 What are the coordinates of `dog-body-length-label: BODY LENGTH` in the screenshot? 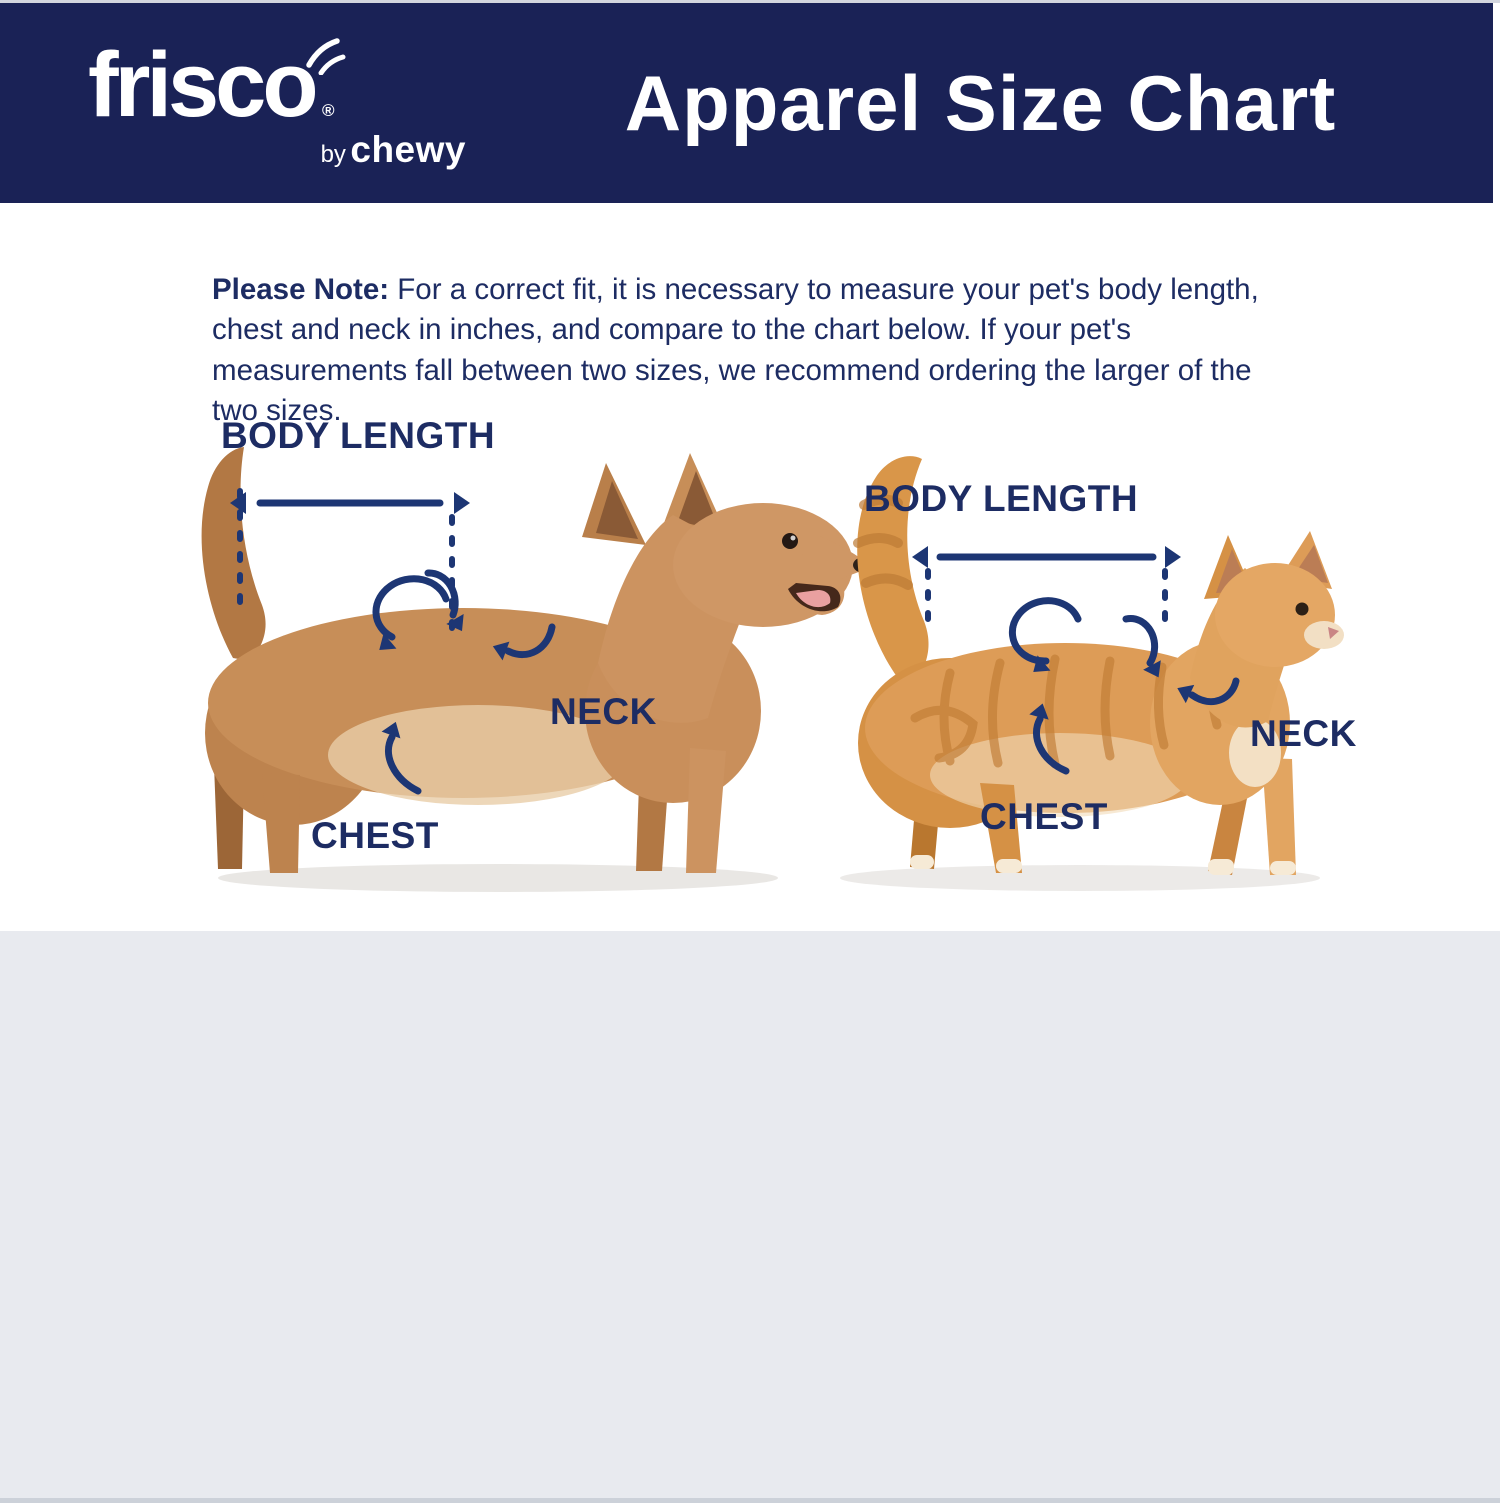 It's located at (358, 435).